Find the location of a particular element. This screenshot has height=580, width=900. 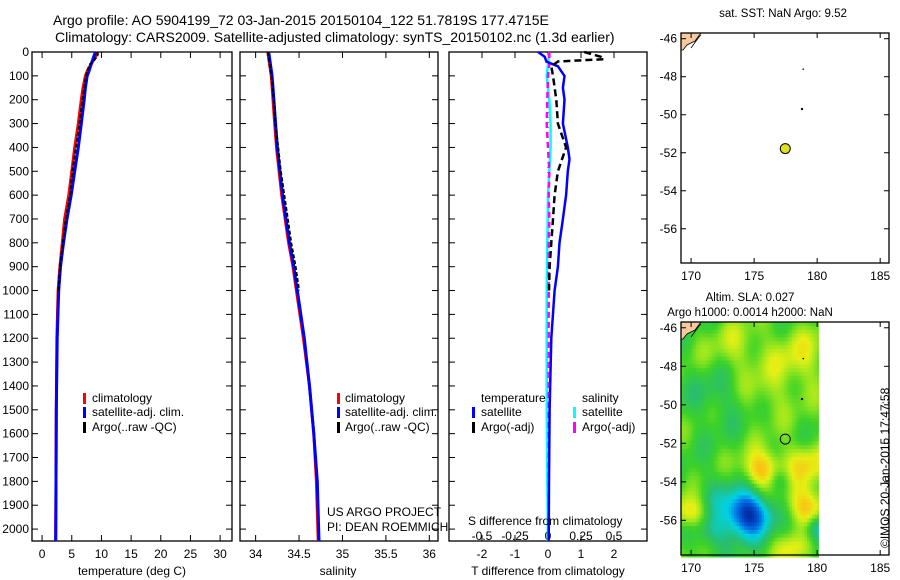

project-line1: US ARGO PROJECT is located at coordinates (384, 512).